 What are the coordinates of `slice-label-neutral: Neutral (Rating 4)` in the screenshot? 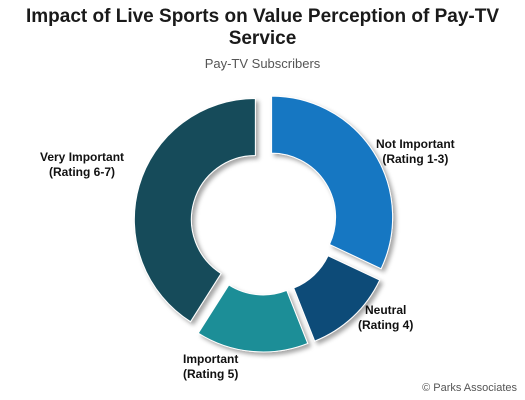 It's located at (386, 317).